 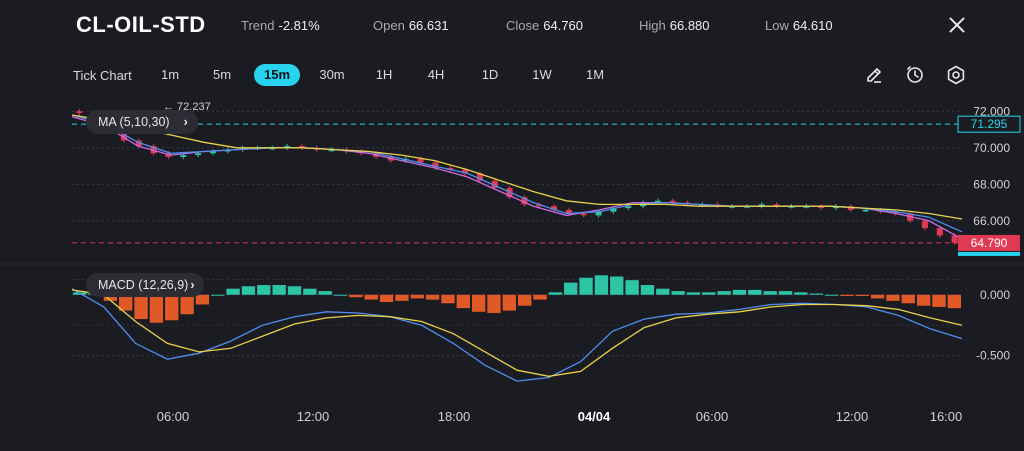 I want to click on tick-chart-button: Tick Chart, so click(x=102, y=75).